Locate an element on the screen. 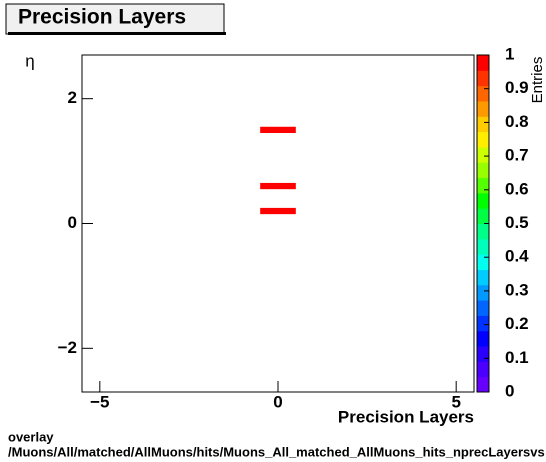 The image size is (546, 462). z-tick-label: 0.1 is located at coordinates (517, 357).